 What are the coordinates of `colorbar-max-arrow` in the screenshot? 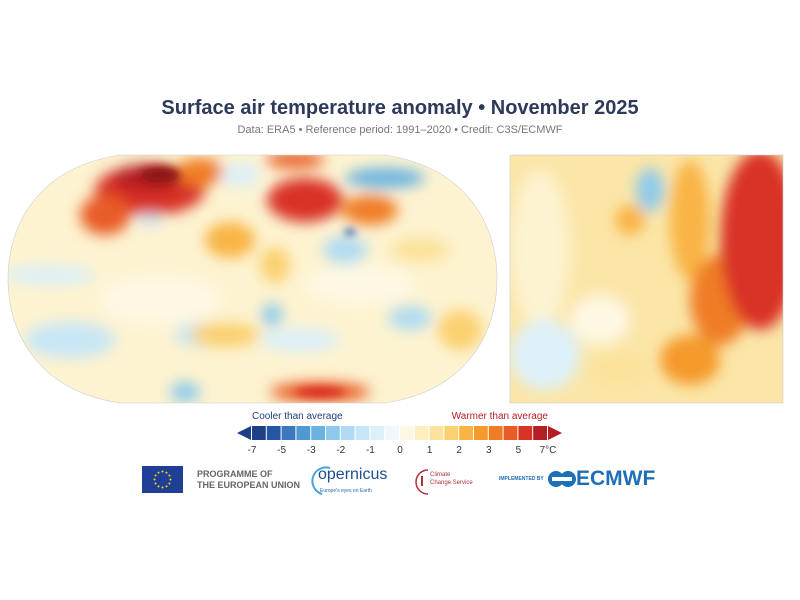 It's located at (555, 433).